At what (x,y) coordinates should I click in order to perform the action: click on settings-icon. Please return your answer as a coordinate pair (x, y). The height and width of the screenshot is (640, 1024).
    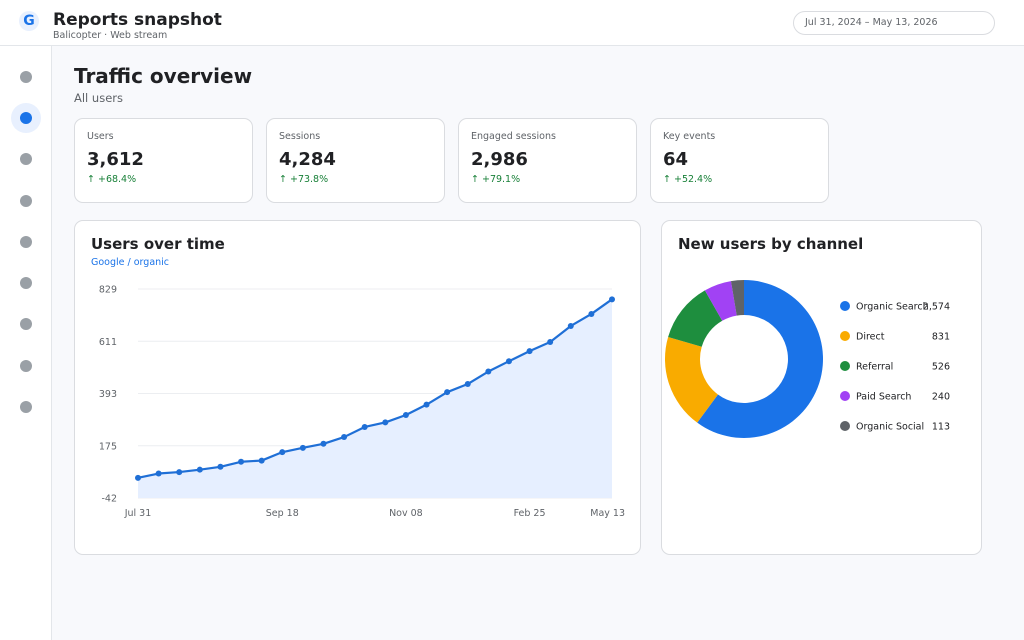
    Looking at the image, I should click on (26, 407).